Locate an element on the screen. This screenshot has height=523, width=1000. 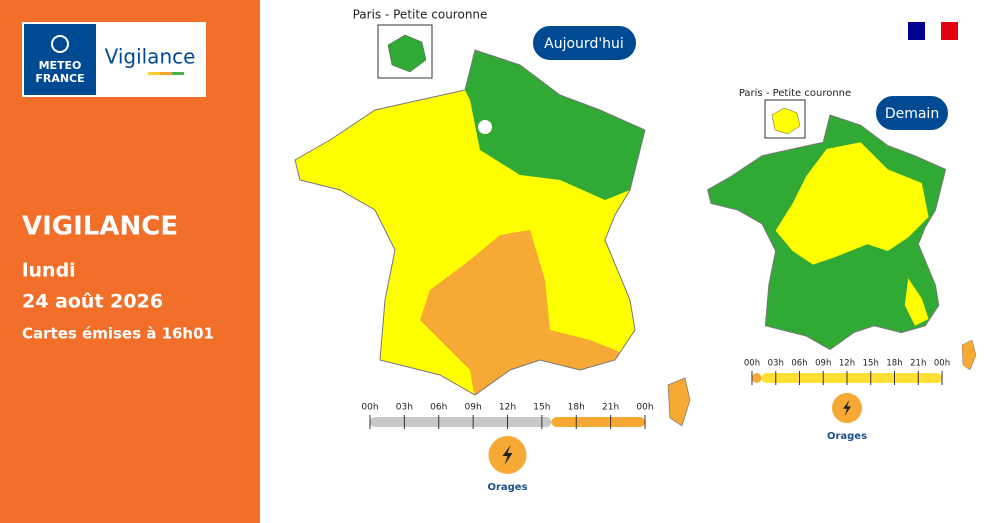
inset-map is located at coordinates (786, 121).